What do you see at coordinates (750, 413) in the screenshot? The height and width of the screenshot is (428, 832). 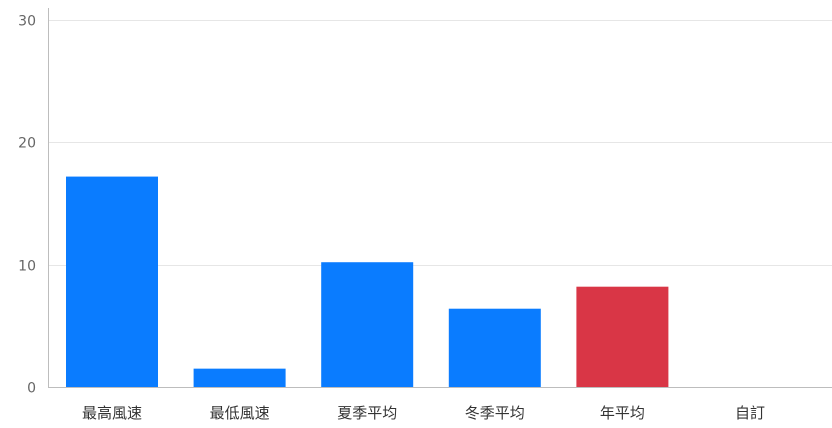 I see `x-category-label-6: 自訂` at bounding box center [750, 413].